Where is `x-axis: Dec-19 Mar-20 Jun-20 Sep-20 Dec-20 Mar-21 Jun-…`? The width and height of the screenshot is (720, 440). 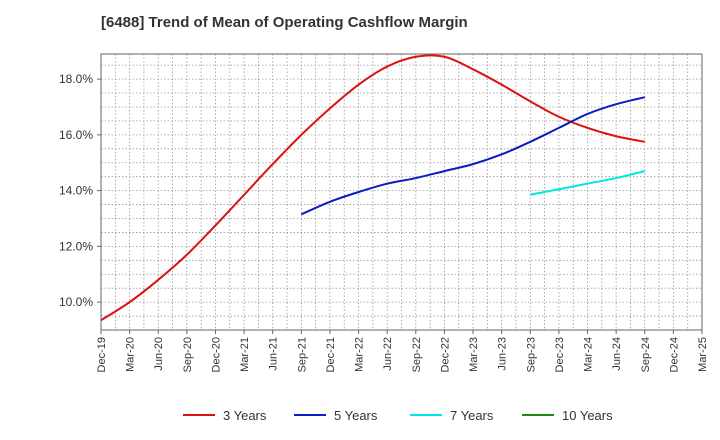 x-axis: Dec-19 Mar-20 Jun-20 Sep-20 Dec-20 Mar-21 Jun-… is located at coordinates (402, 351).